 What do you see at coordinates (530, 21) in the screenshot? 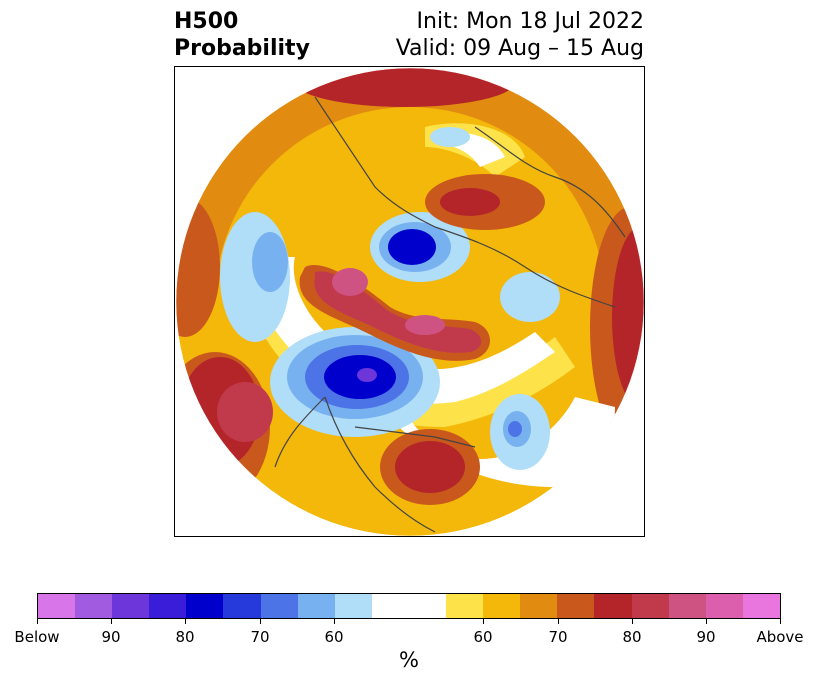
I see `init-date-label: Init: Mon 18 Jul 2022` at bounding box center [530, 21].